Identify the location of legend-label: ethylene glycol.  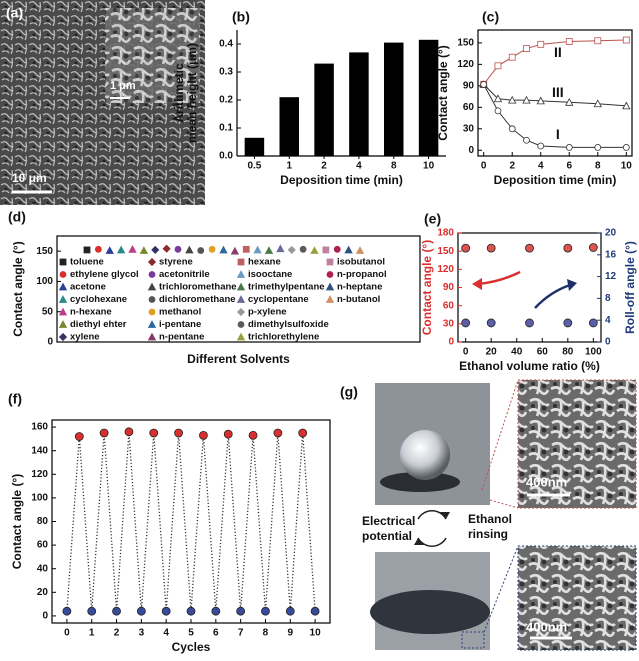
(104, 274).